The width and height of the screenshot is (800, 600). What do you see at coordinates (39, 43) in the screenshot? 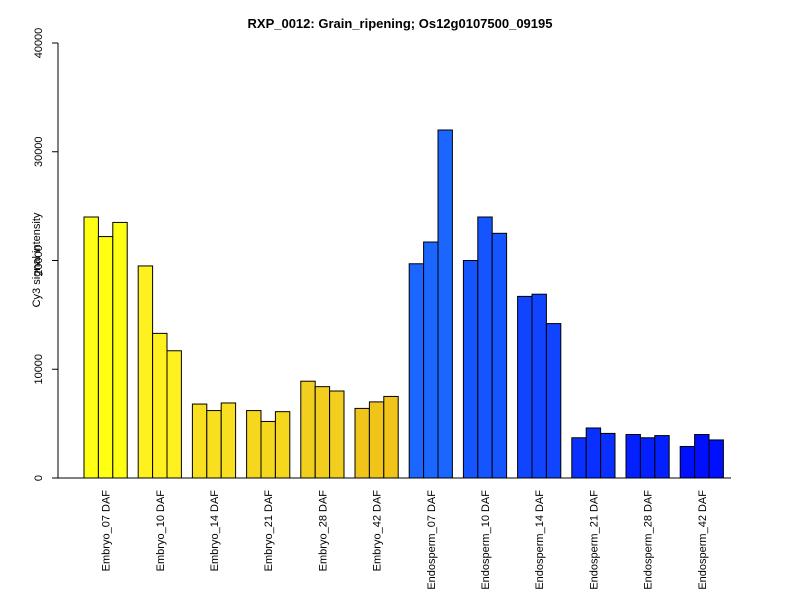
I see `y-tick-label: 40000` at bounding box center [39, 43].